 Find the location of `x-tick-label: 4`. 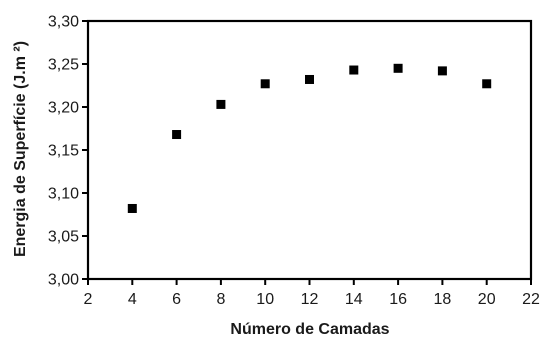

x-tick-label: 4 is located at coordinates (132, 299).